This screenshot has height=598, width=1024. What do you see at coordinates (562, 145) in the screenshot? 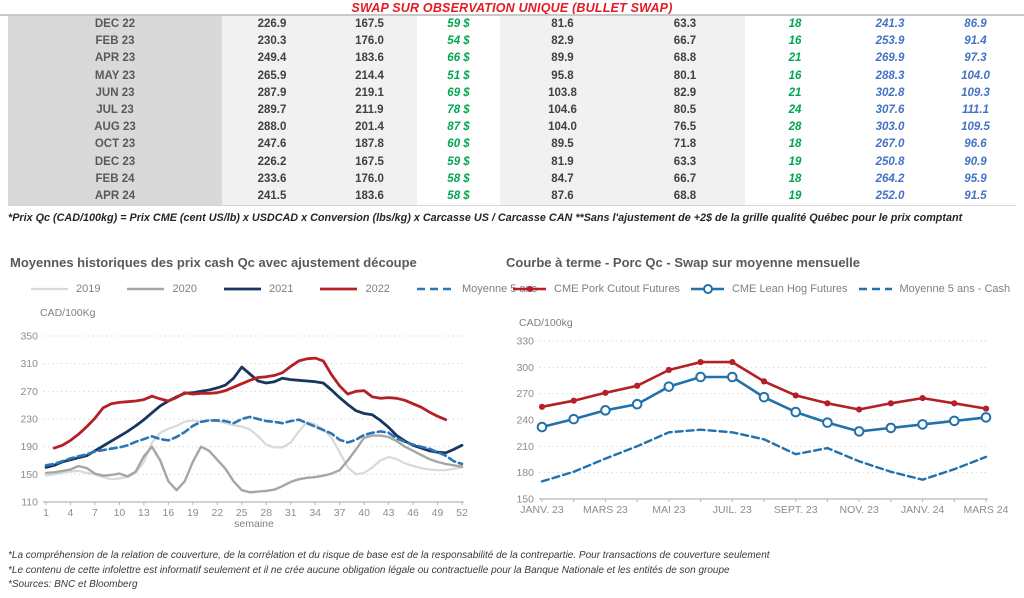
I see `value-cell: 89.5` at bounding box center [562, 145].